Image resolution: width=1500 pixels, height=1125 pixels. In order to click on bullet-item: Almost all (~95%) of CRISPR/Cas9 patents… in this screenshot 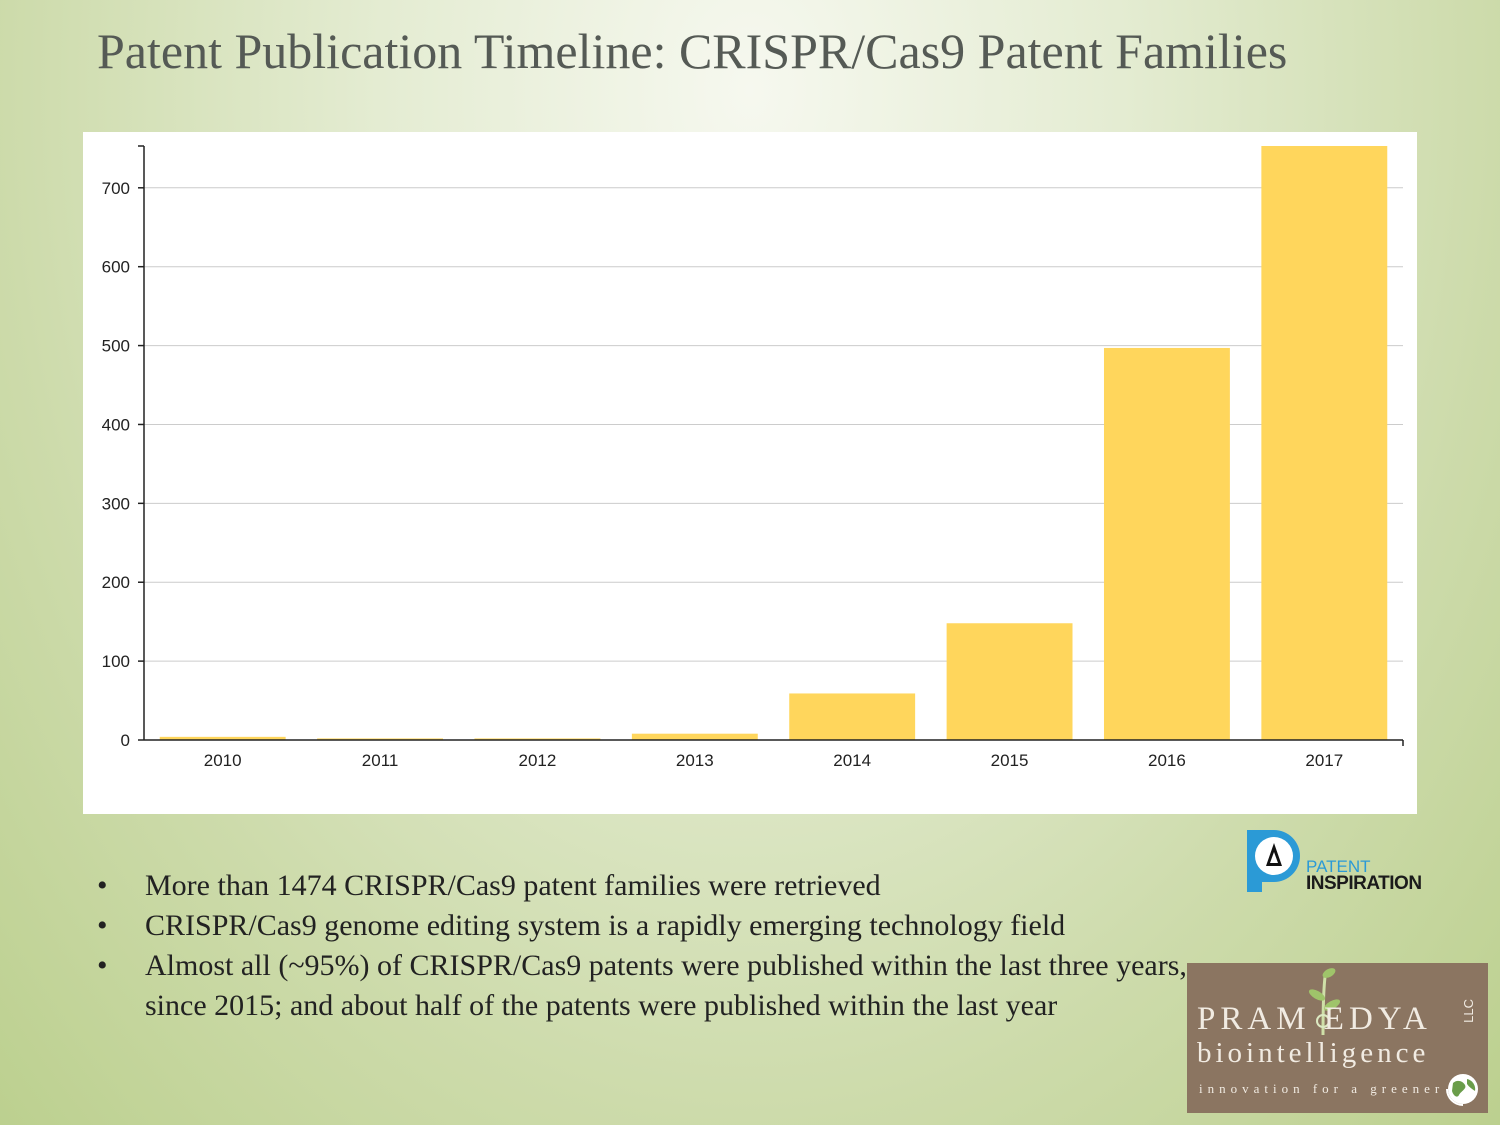, I will do `click(642, 986)`.